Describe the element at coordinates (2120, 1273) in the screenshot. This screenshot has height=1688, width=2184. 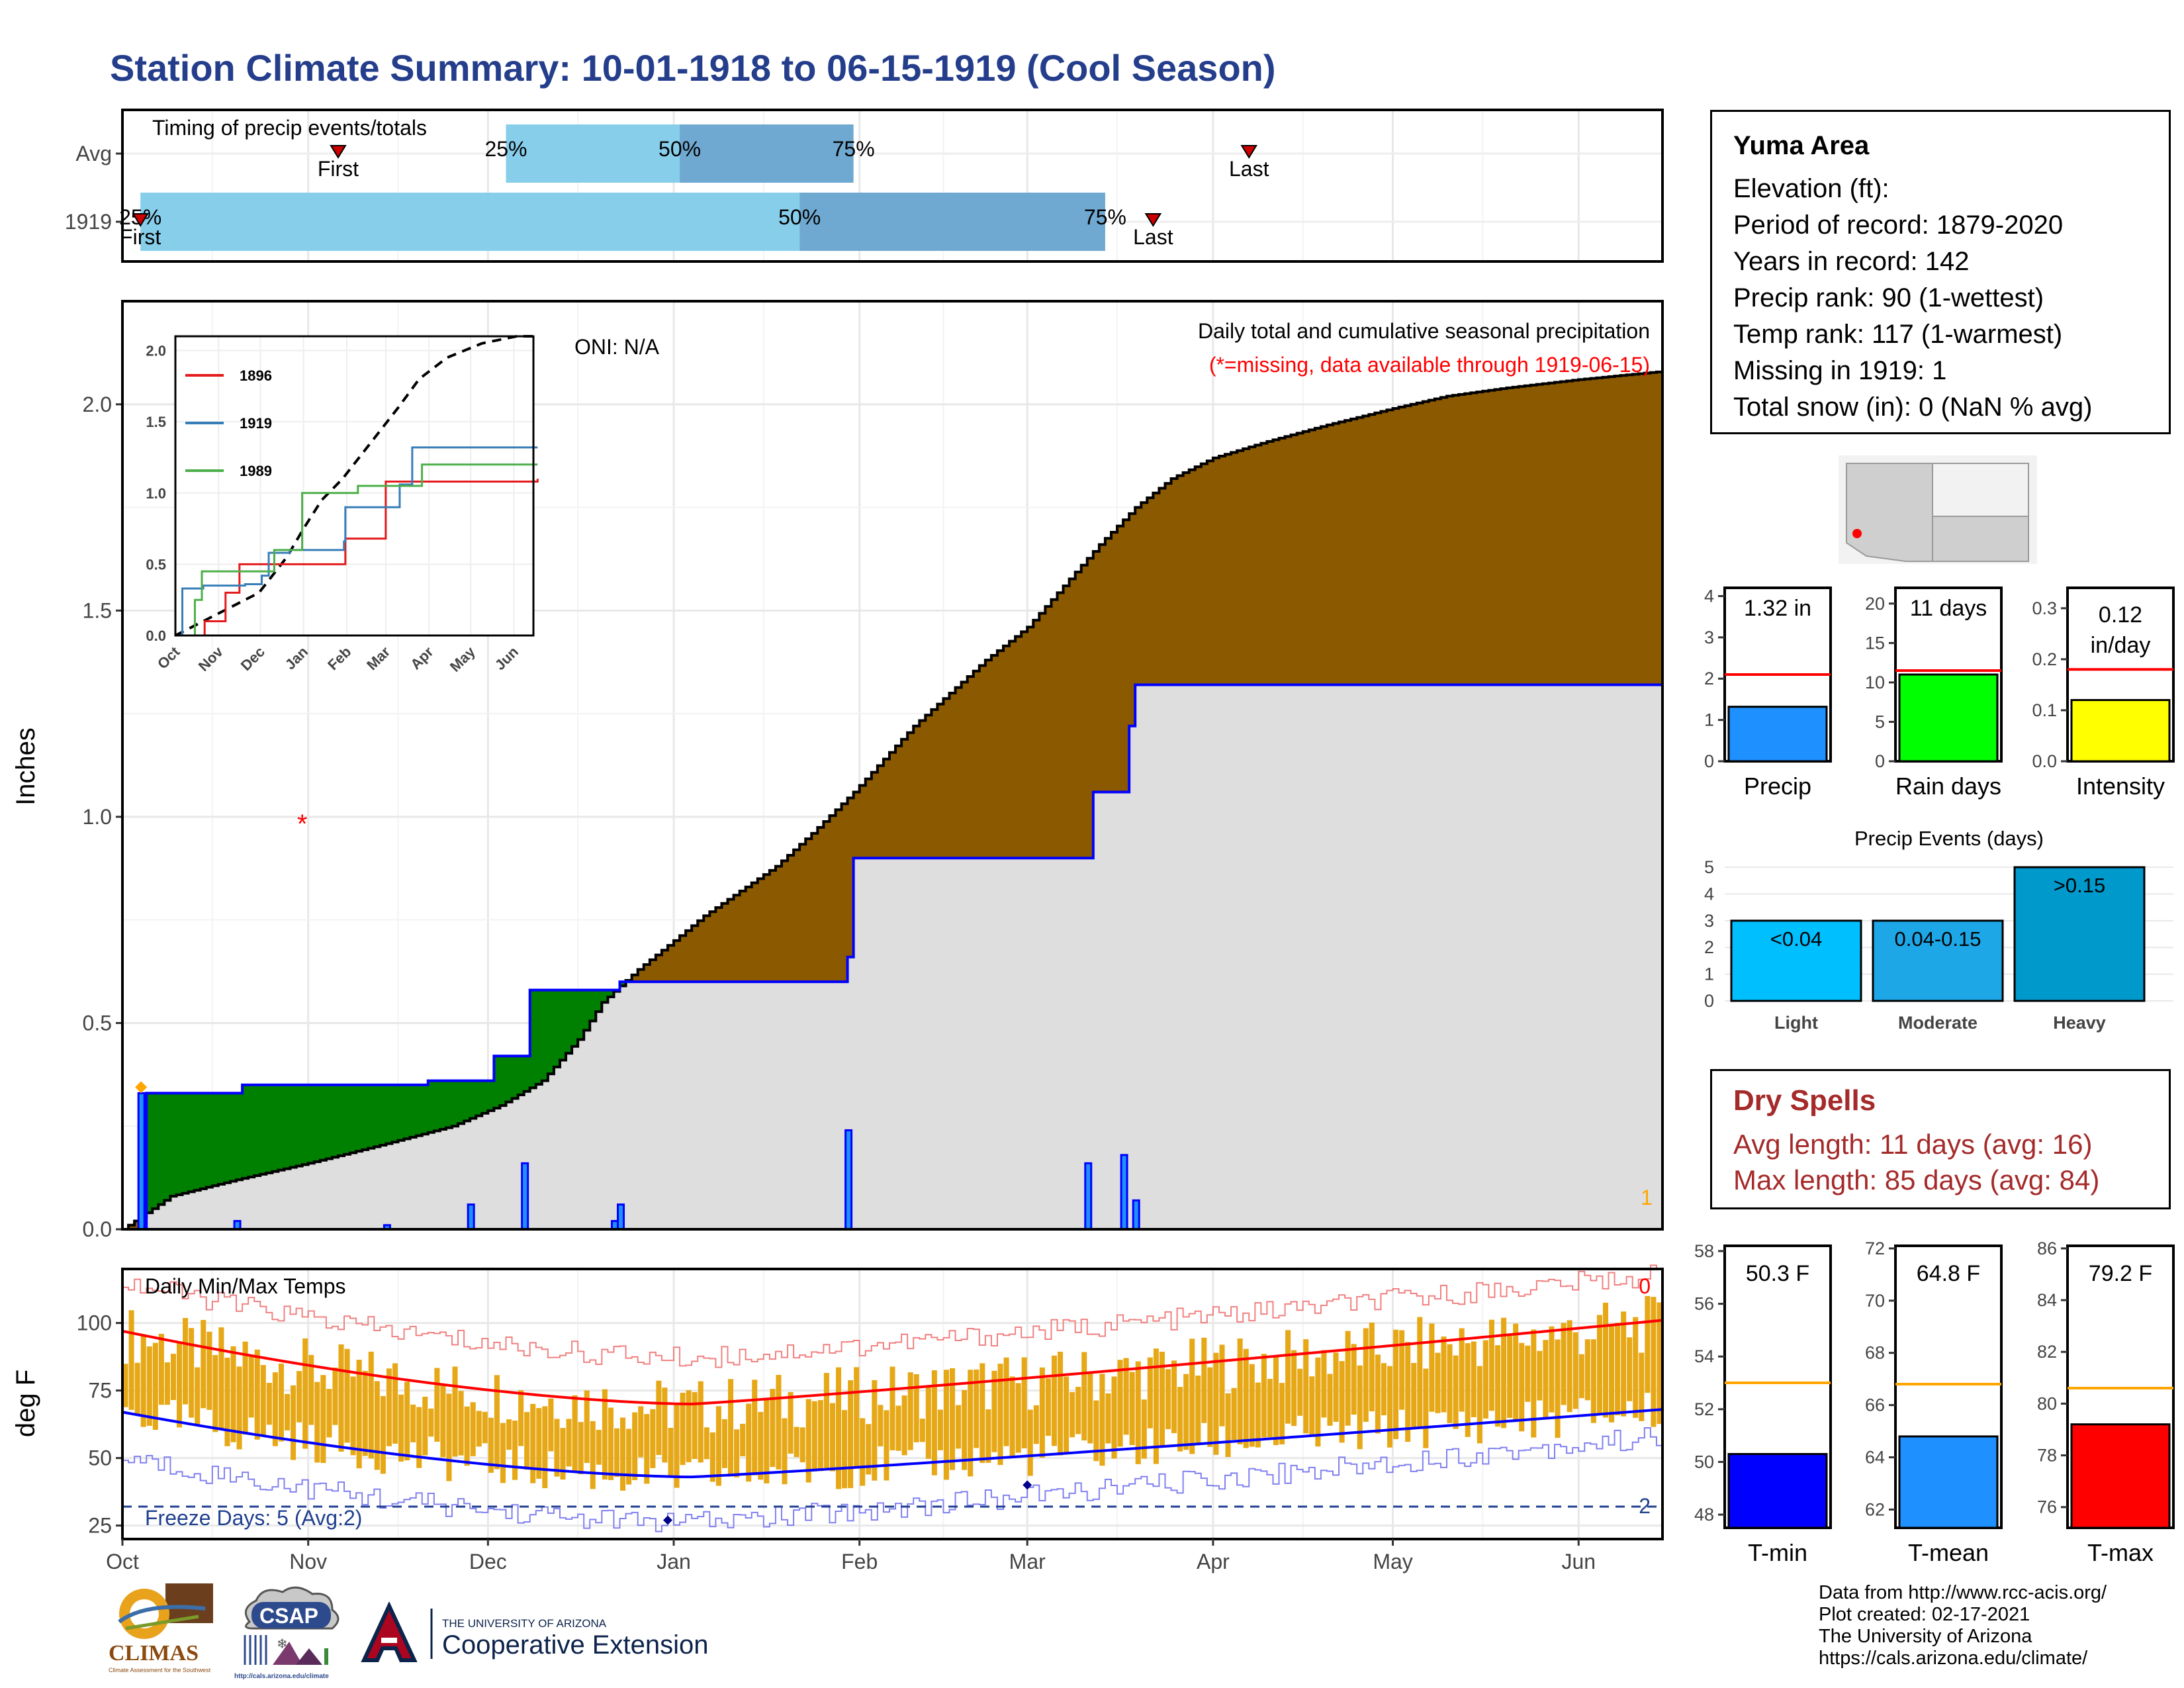
I see `total-tmax-value-label: 79.2 F` at that location.